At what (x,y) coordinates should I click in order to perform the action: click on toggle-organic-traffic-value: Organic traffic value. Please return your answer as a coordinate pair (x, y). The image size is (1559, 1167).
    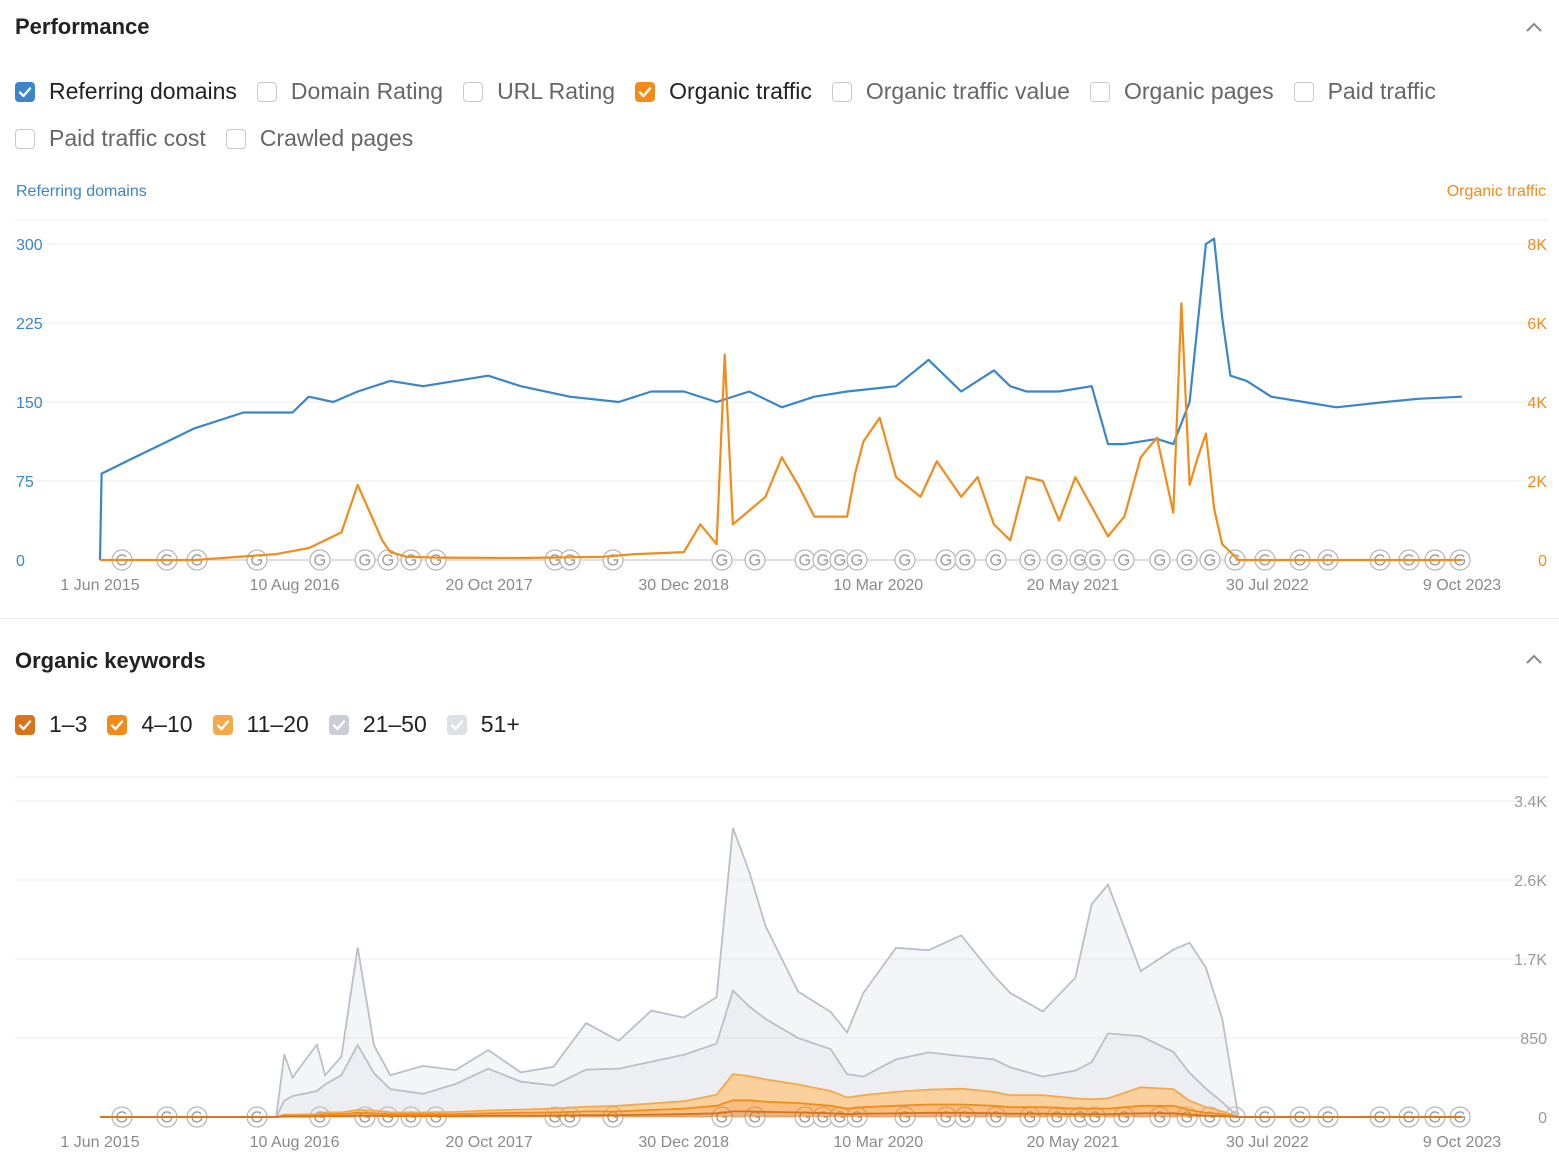
    Looking at the image, I should click on (950, 91).